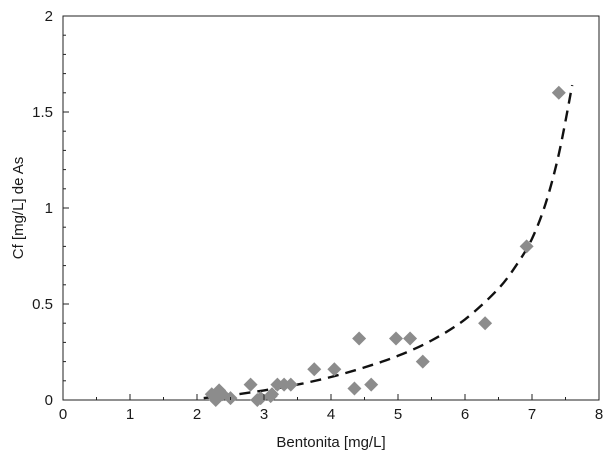 The image size is (612, 456). Describe the element at coordinates (197, 414) in the screenshot. I see `x-tick-label: 2` at that location.